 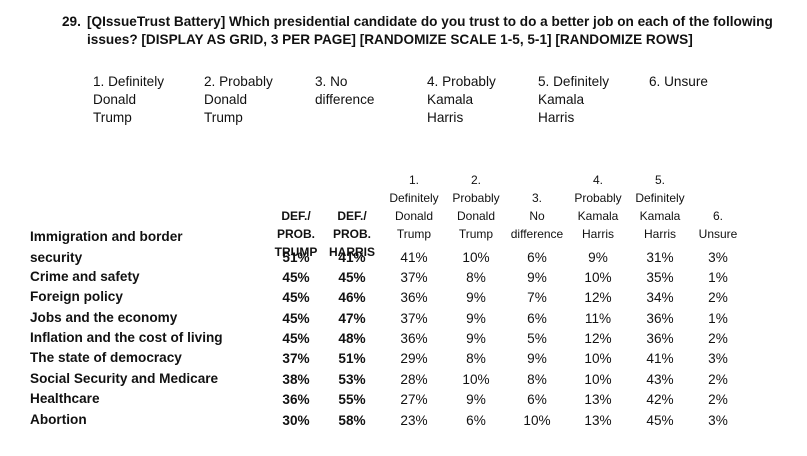 I want to click on row-label: Foreign policy, so click(x=142, y=297).